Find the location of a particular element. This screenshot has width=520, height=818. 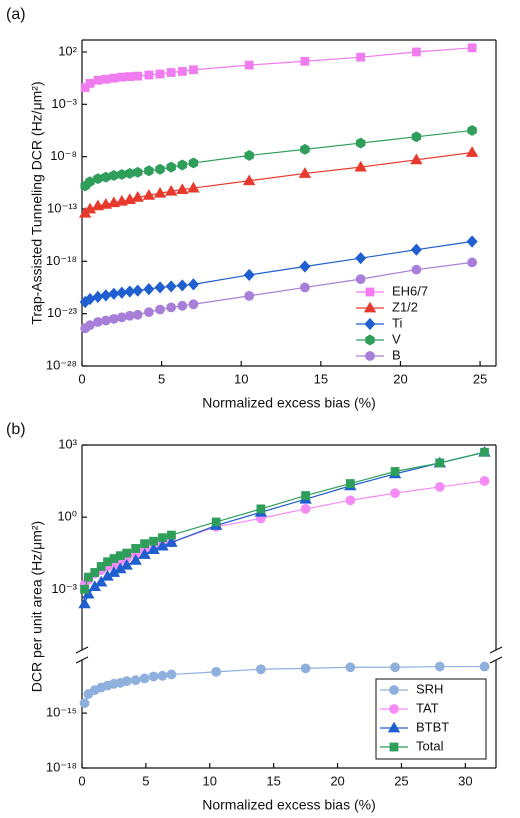

x-tick-label: 0 is located at coordinates (81, 780).